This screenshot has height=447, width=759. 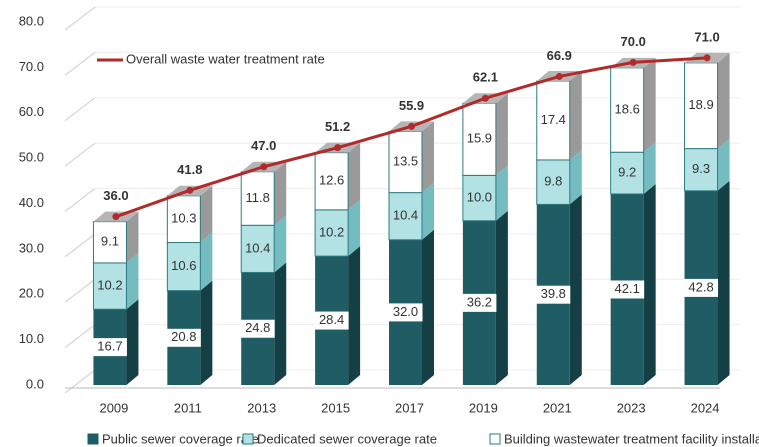 What do you see at coordinates (631, 407) in the screenshot?
I see `x-tick-label: 2023` at bounding box center [631, 407].